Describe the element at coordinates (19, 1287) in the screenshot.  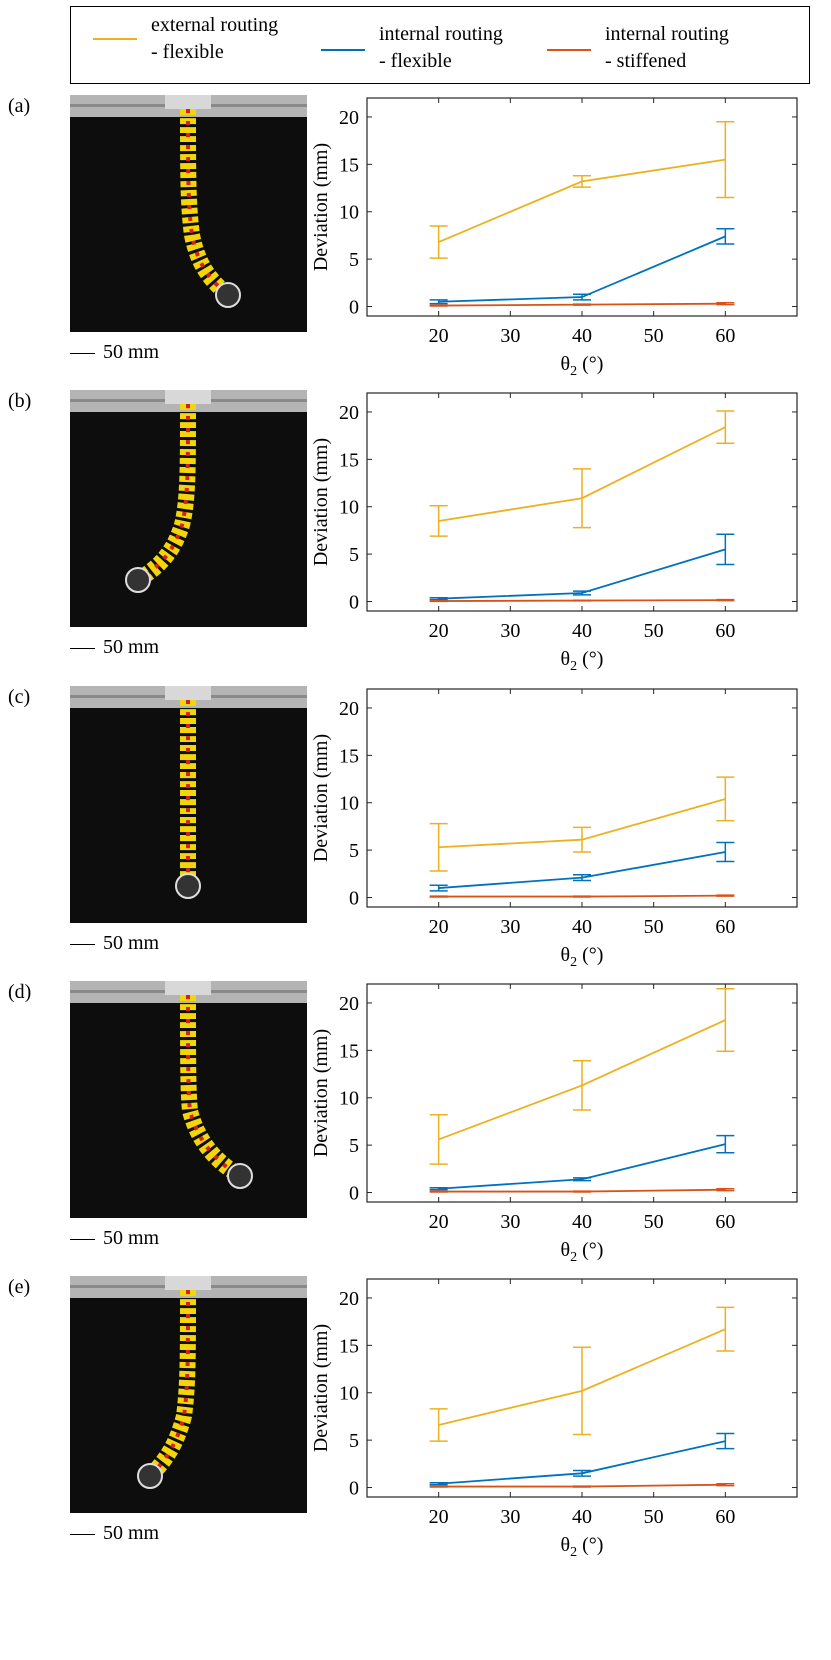
I see `panel-label: (e)` at that location.